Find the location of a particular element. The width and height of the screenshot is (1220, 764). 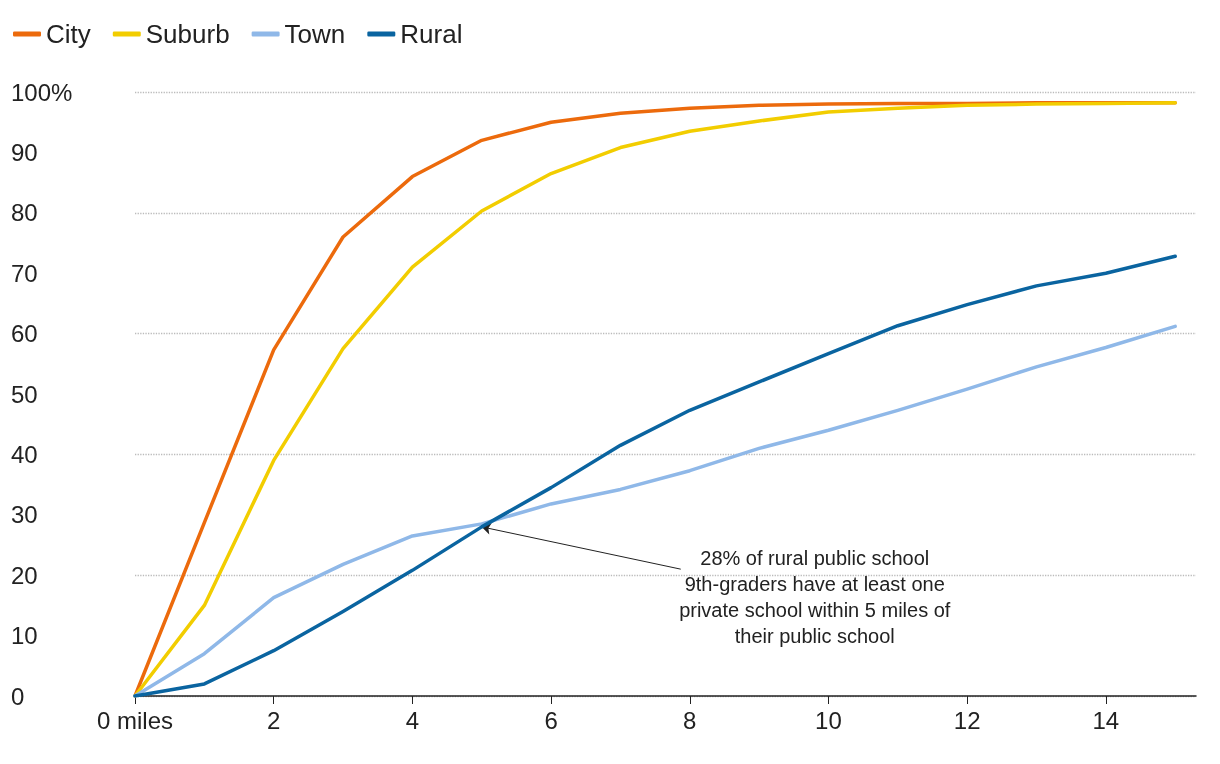

x-tick-label: 12 is located at coordinates (967, 720).